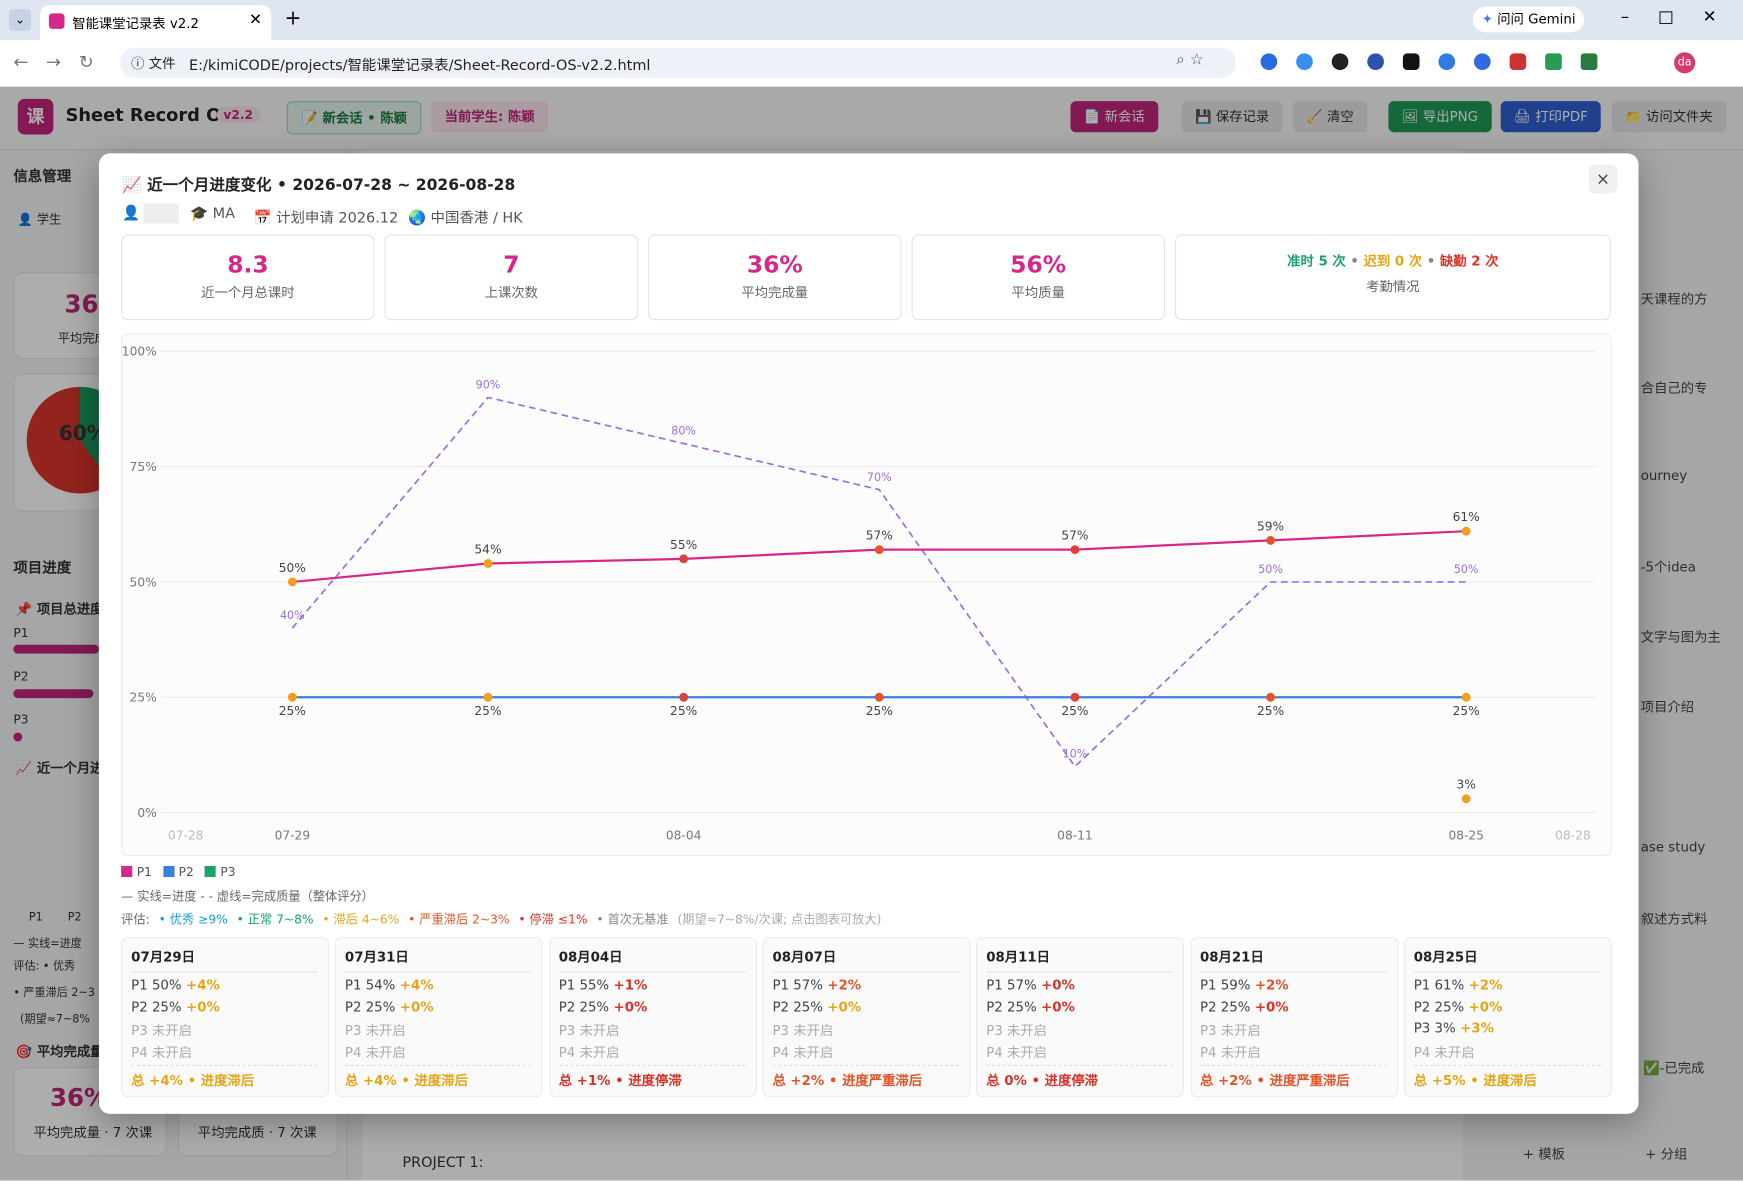 The image size is (1743, 1181). I want to click on attendance-part: 缺勤 2 次, so click(1469, 261).